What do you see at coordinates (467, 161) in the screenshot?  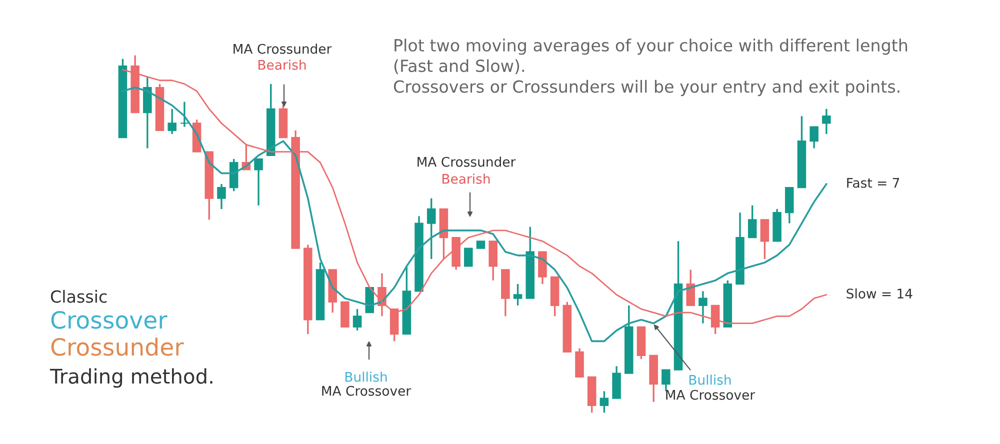 I see `annotation: MA Crossunder` at bounding box center [467, 161].